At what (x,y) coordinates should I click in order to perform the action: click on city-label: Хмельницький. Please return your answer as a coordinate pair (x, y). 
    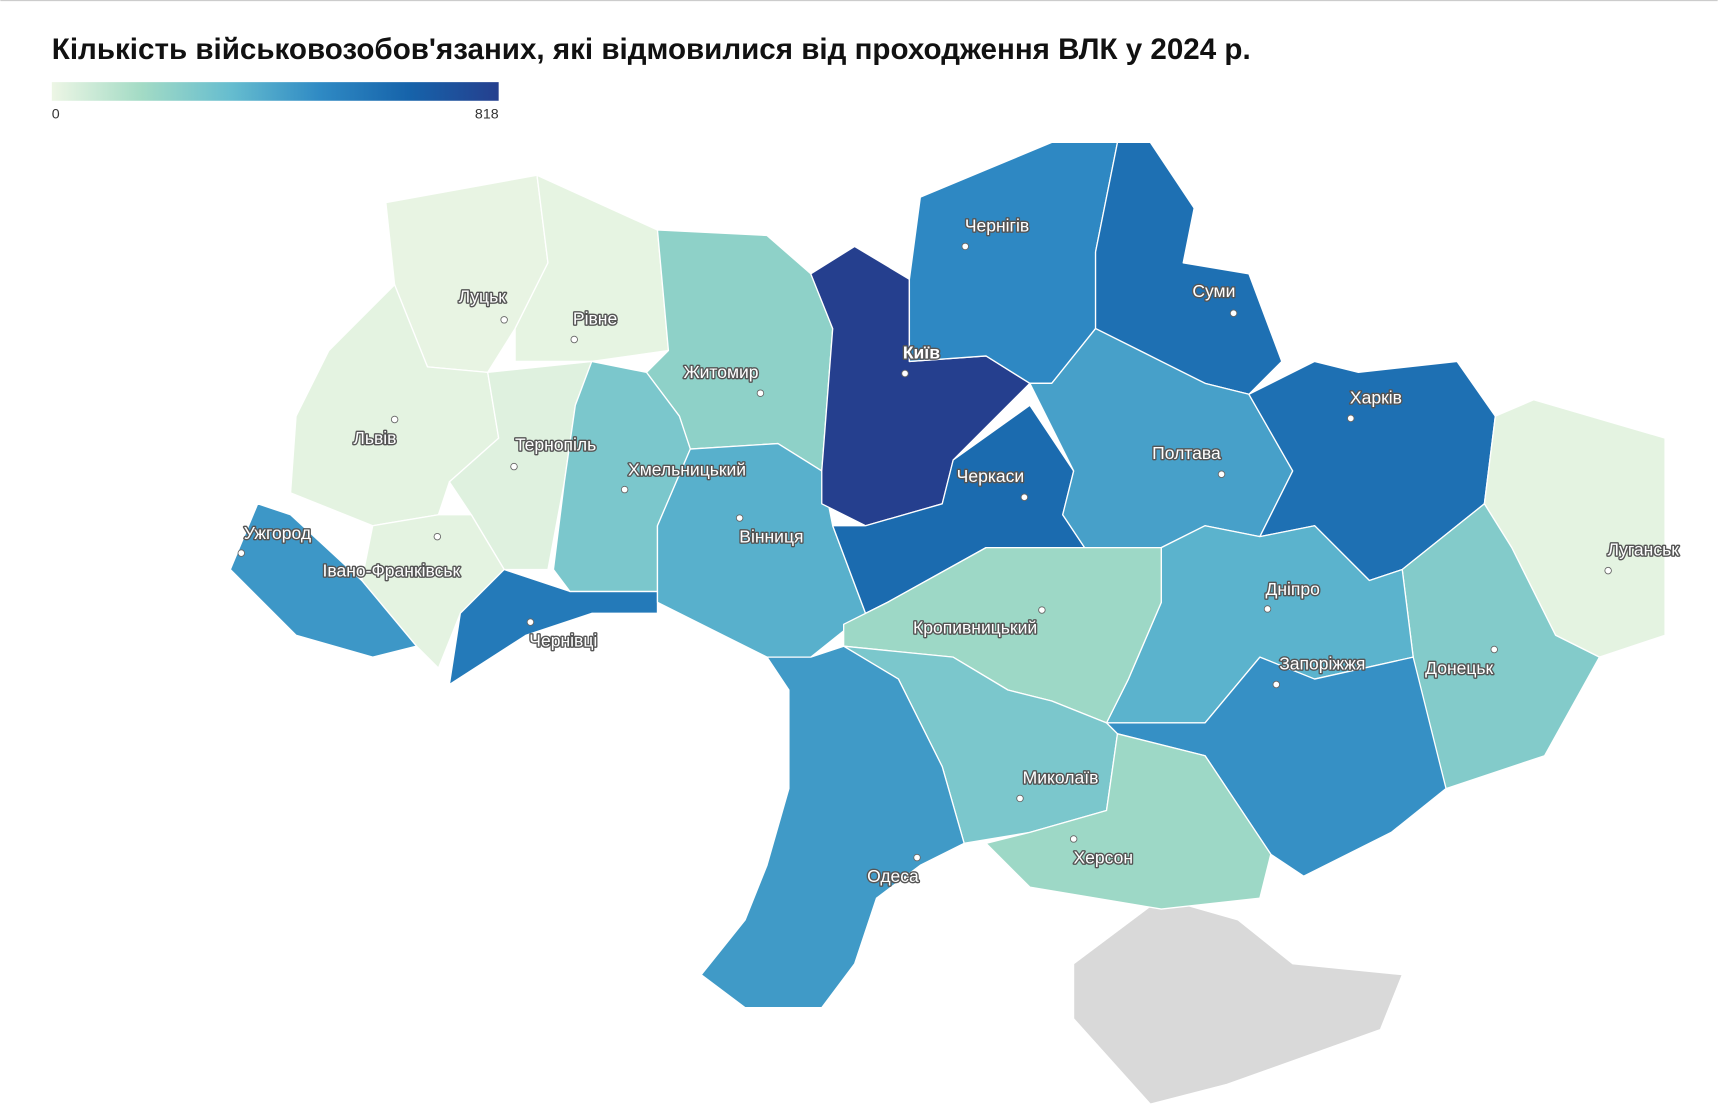
    Looking at the image, I should click on (687, 470).